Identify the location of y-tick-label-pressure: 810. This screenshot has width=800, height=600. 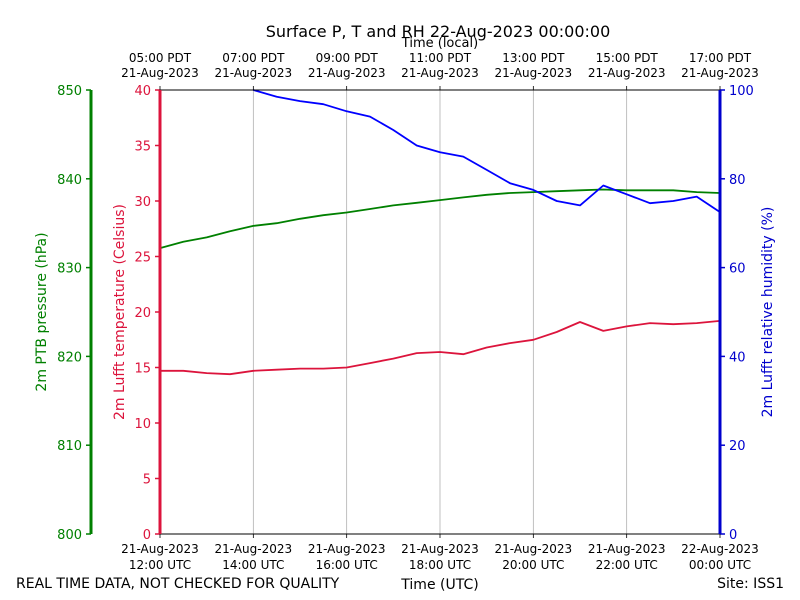
(69, 446).